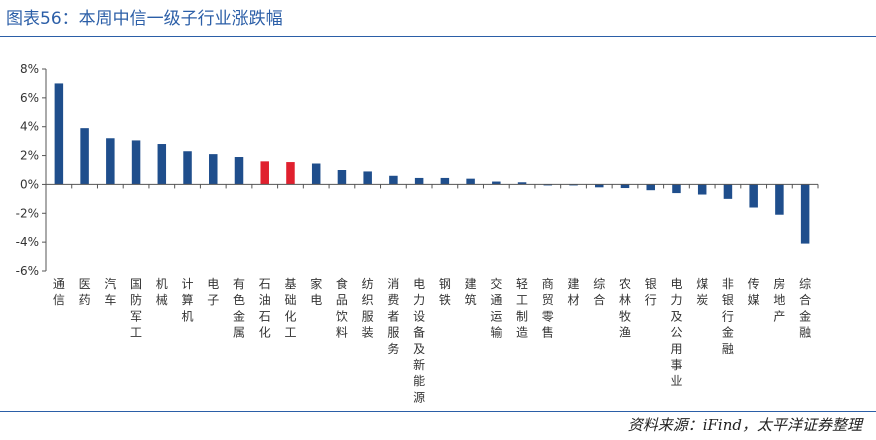  Describe the element at coordinates (29, 156) in the screenshot. I see `y-tick-label: 2%` at that location.